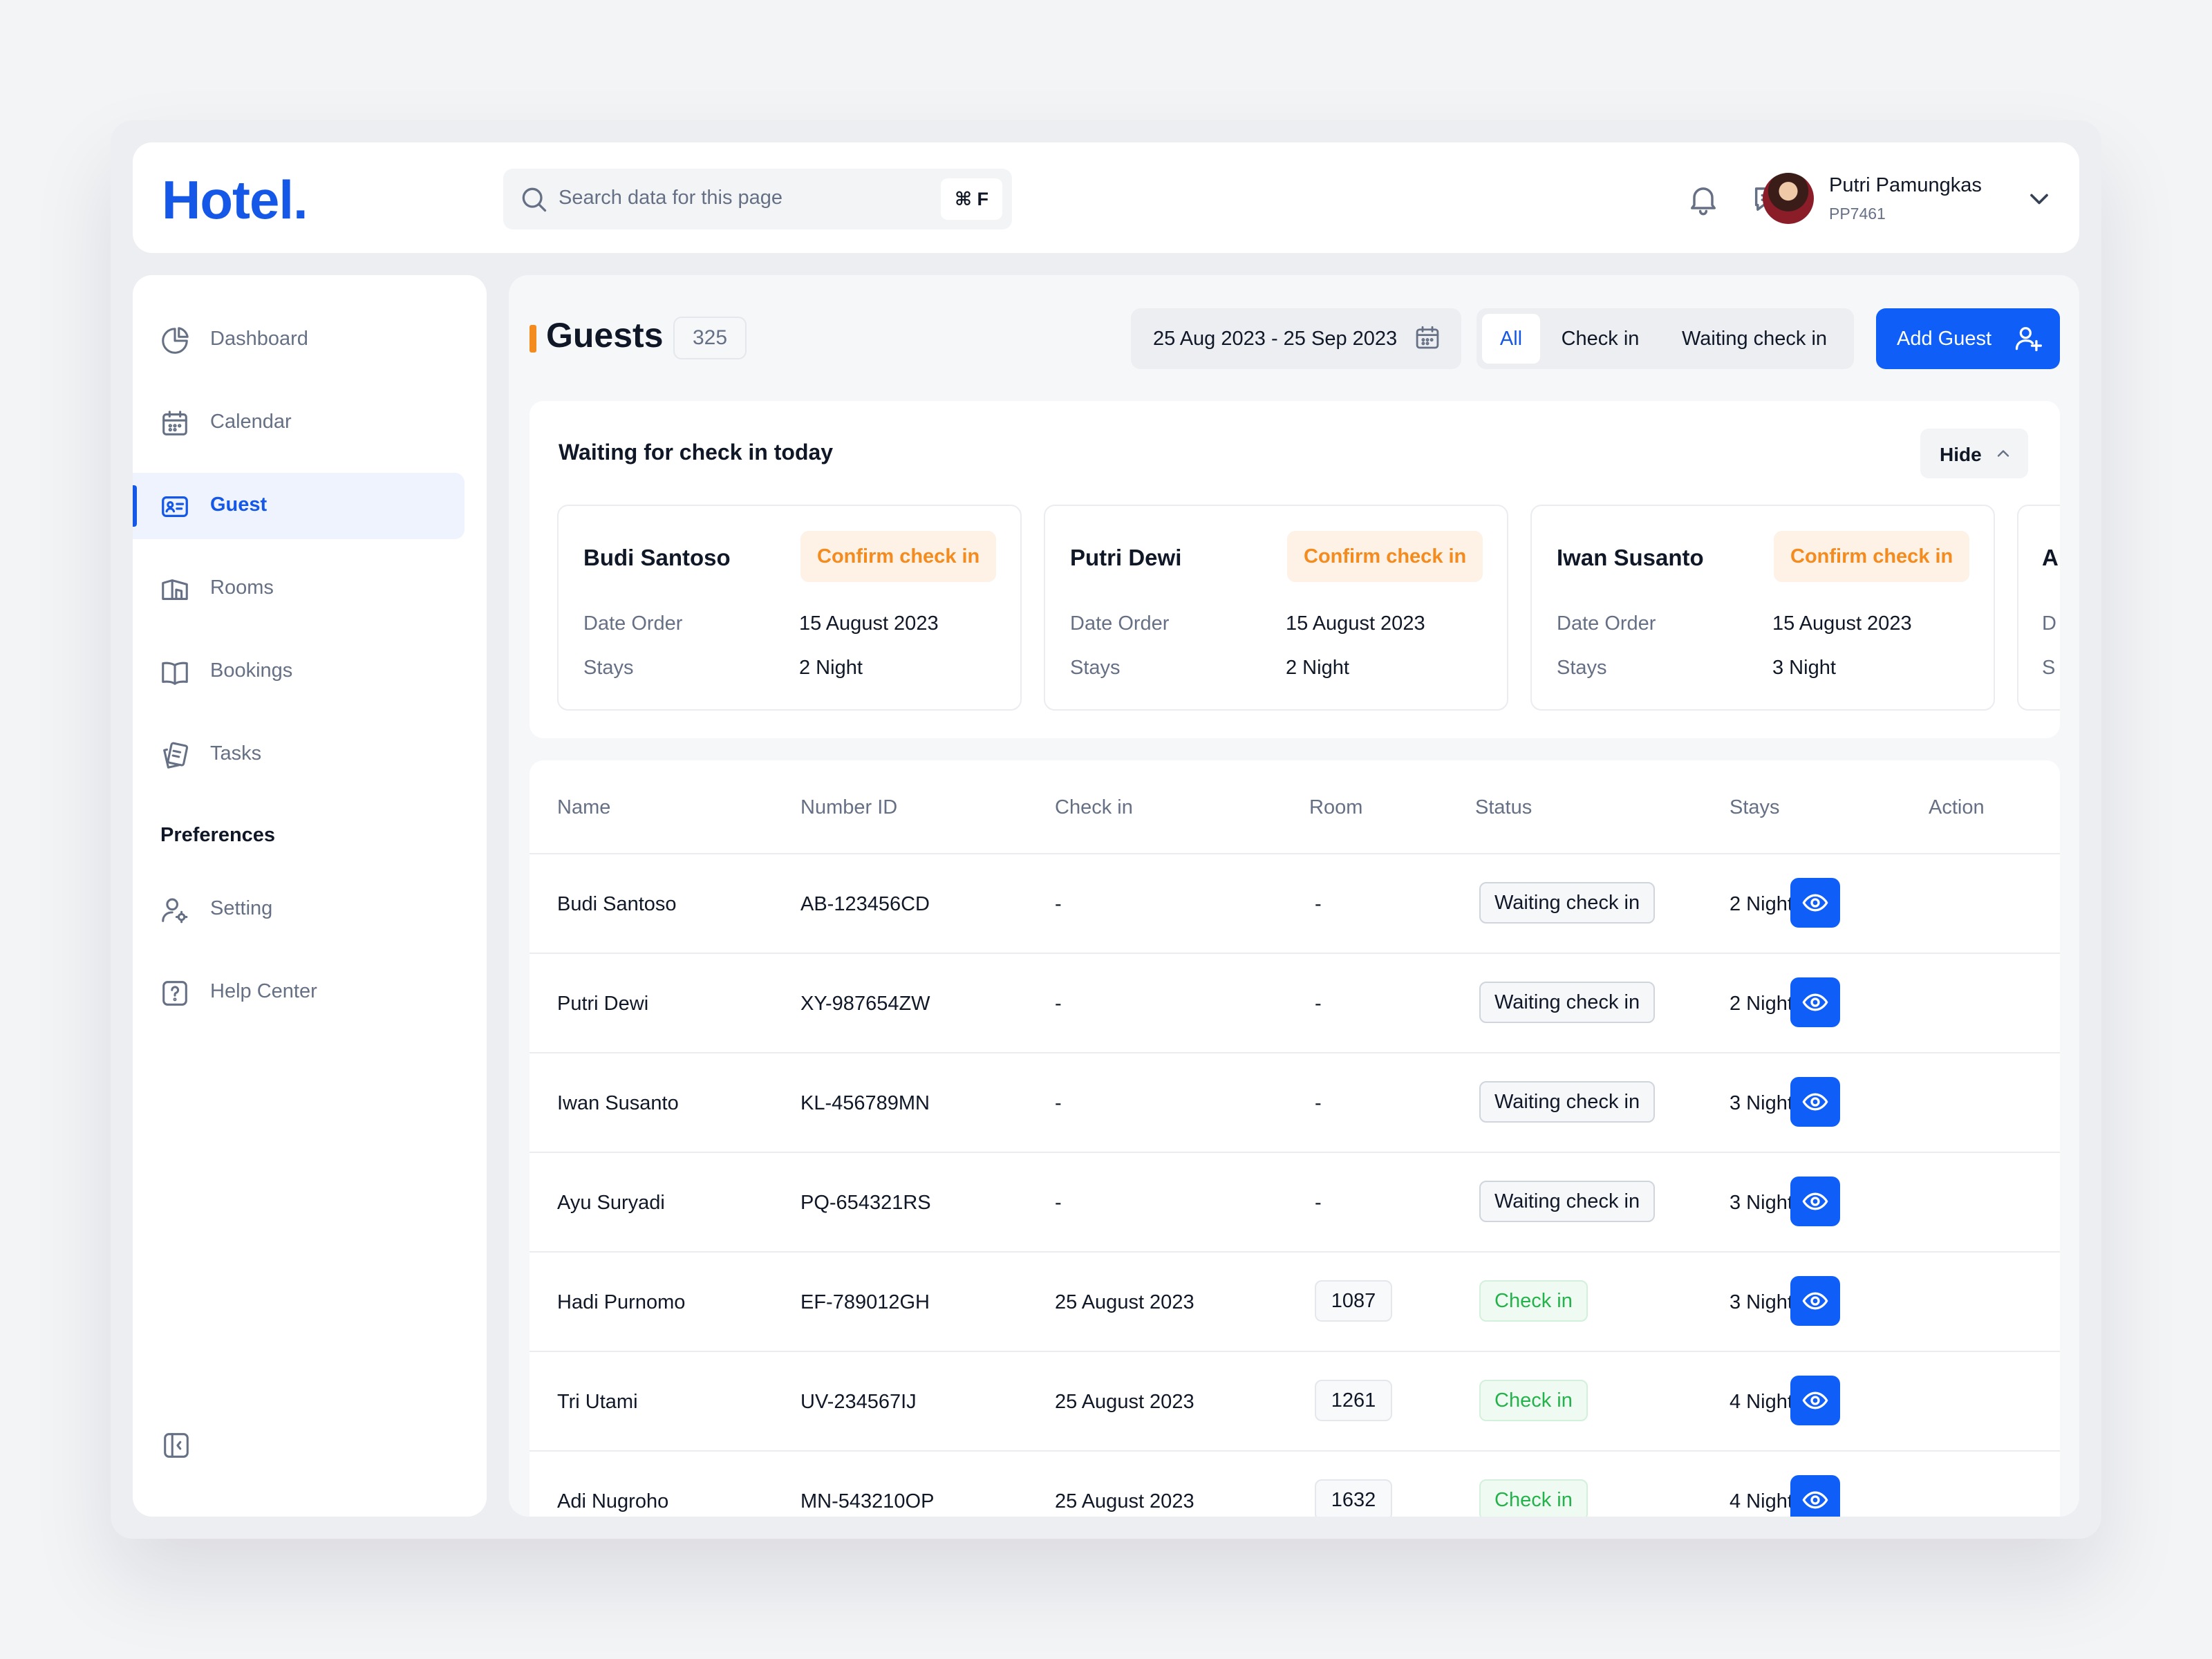 This screenshot has height=1659, width=2212. Describe the element at coordinates (2039, 199) in the screenshot. I see `chevron-down-icon` at that location.